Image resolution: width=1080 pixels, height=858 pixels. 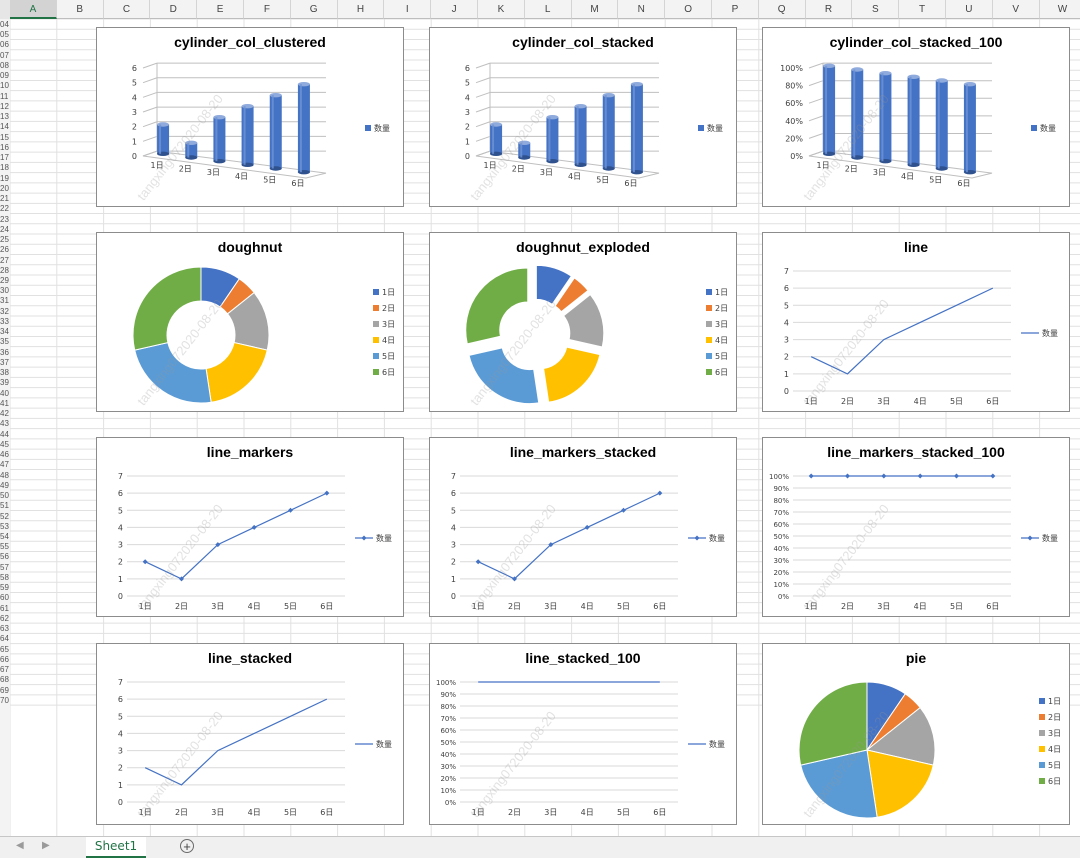 What do you see at coordinates (5, 137) in the screenshot?
I see `row-header: 15` at bounding box center [5, 137].